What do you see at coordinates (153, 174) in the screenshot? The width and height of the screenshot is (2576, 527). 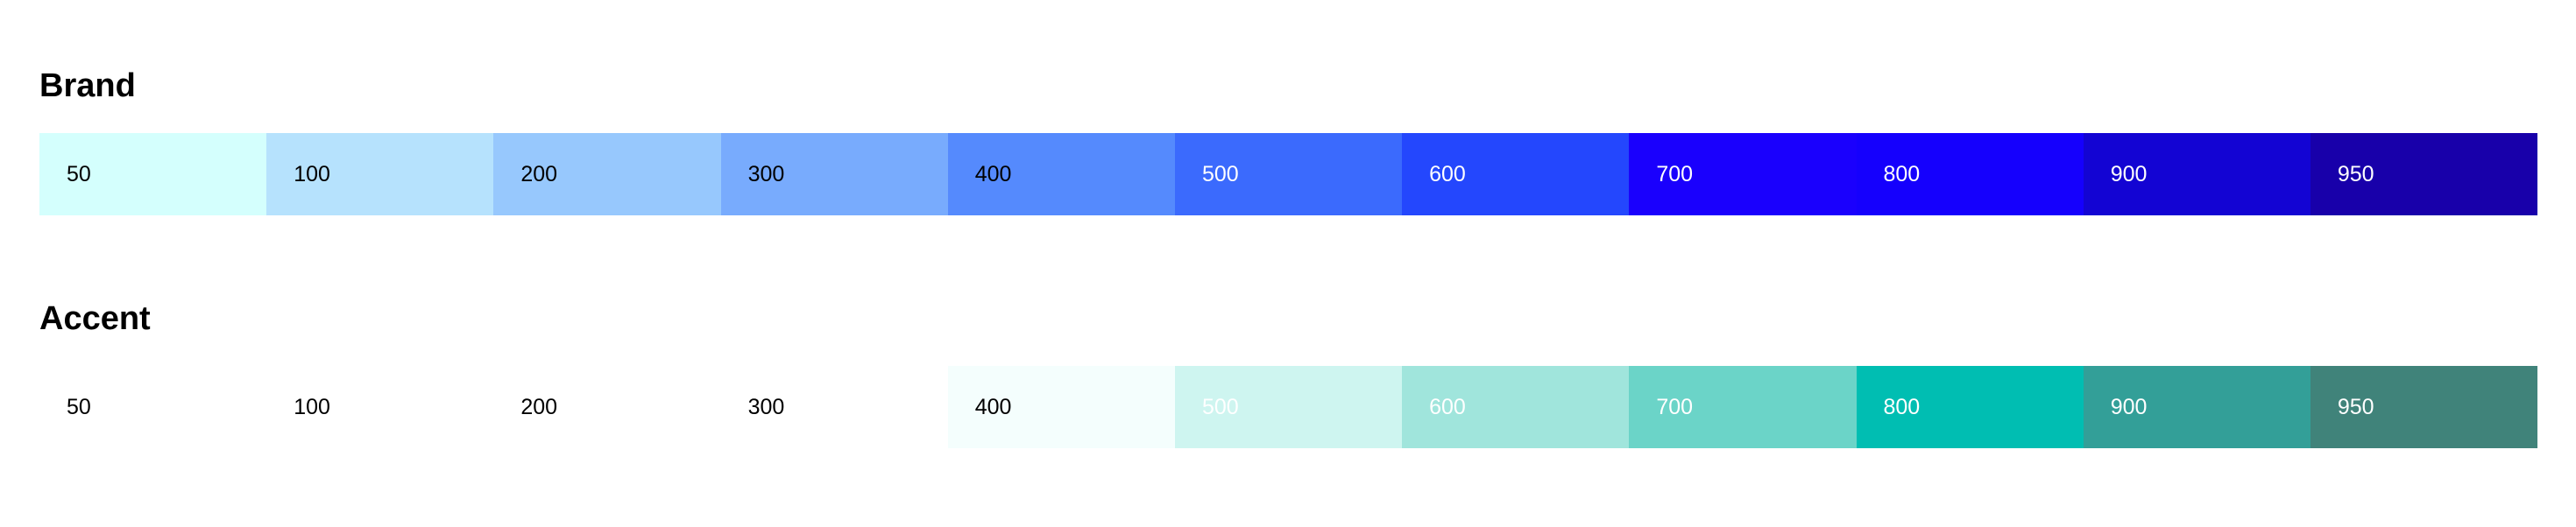 I see `swatch-brand-50: 50` at bounding box center [153, 174].